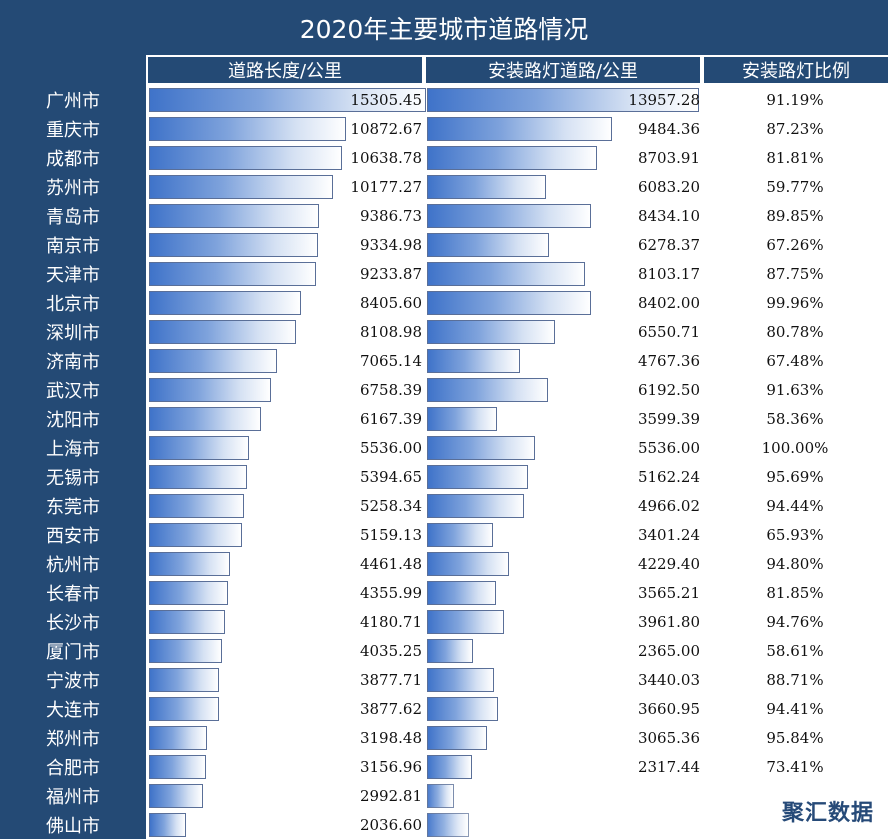 The height and width of the screenshot is (839, 888). I want to click on value-length: 10177.27, so click(386, 186).